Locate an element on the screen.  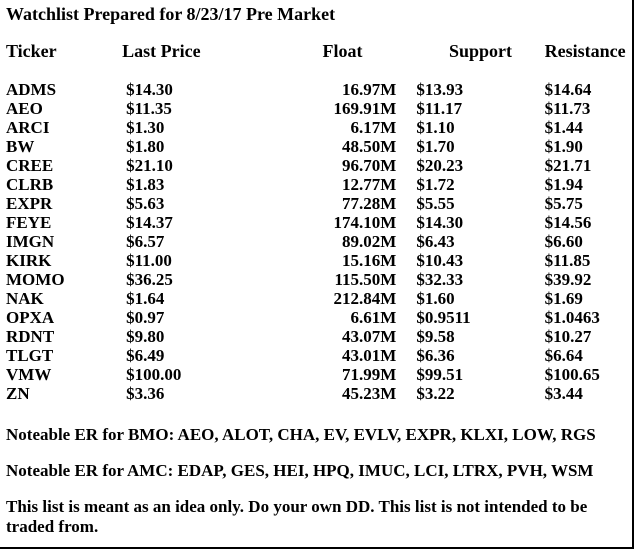
resistance-cell: $14.64 is located at coordinates (568, 89).